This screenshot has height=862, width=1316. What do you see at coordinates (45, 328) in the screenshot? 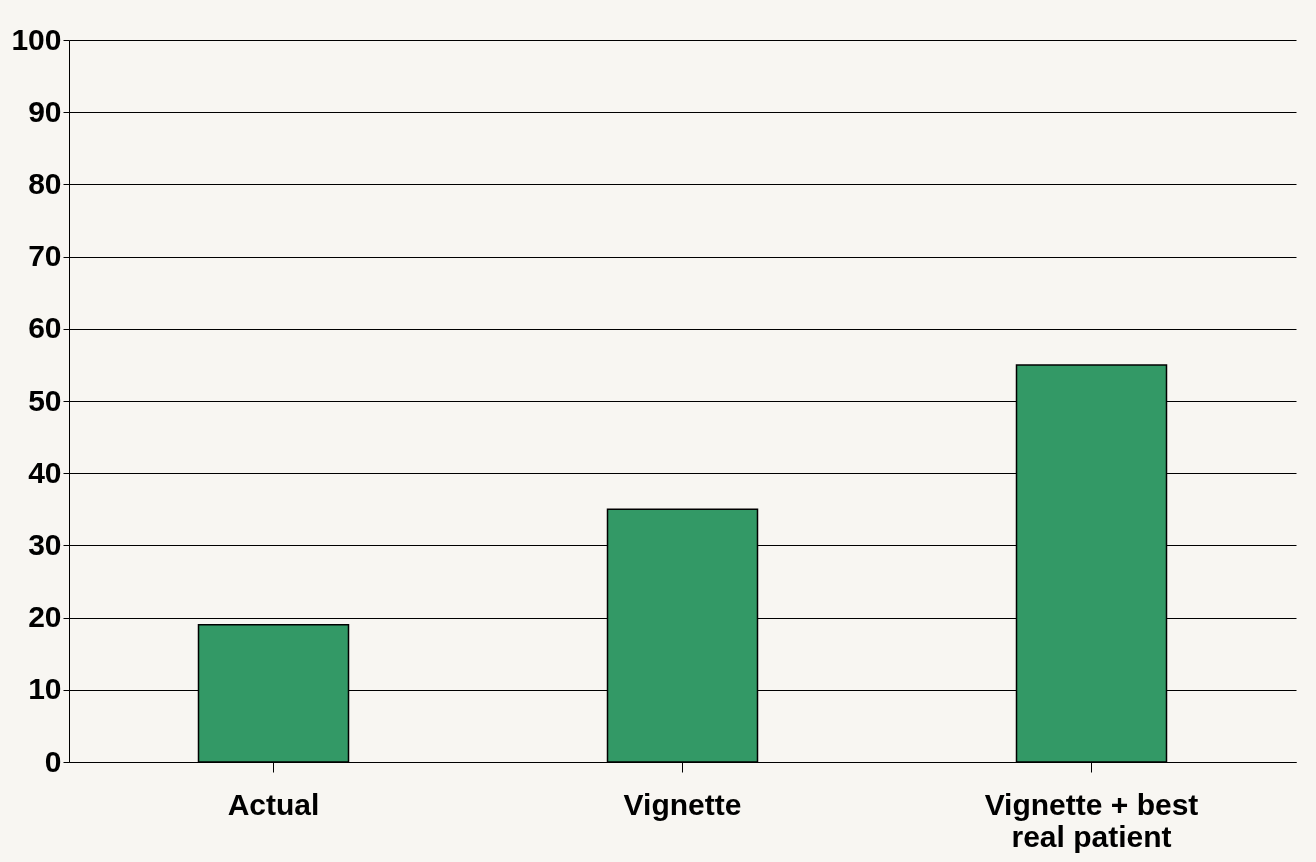
I see `y-tick-label: 60` at bounding box center [45, 328].